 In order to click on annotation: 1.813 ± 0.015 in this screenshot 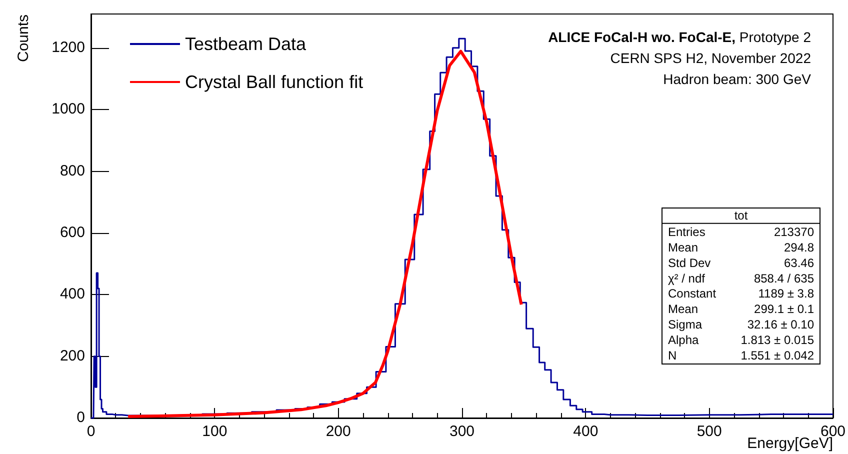, I will do `click(777, 339)`.